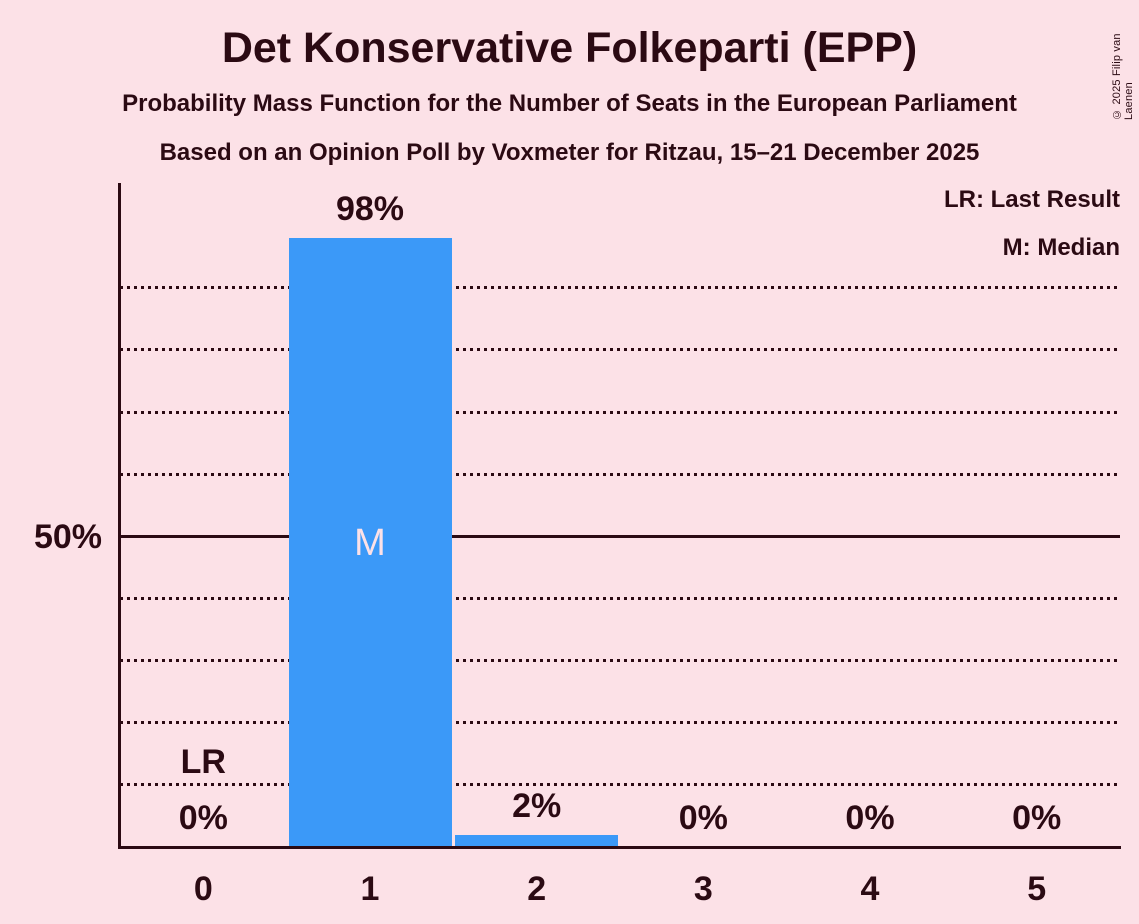  What do you see at coordinates (620, 350) in the screenshot?
I see `gridline-80pct` at bounding box center [620, 350].